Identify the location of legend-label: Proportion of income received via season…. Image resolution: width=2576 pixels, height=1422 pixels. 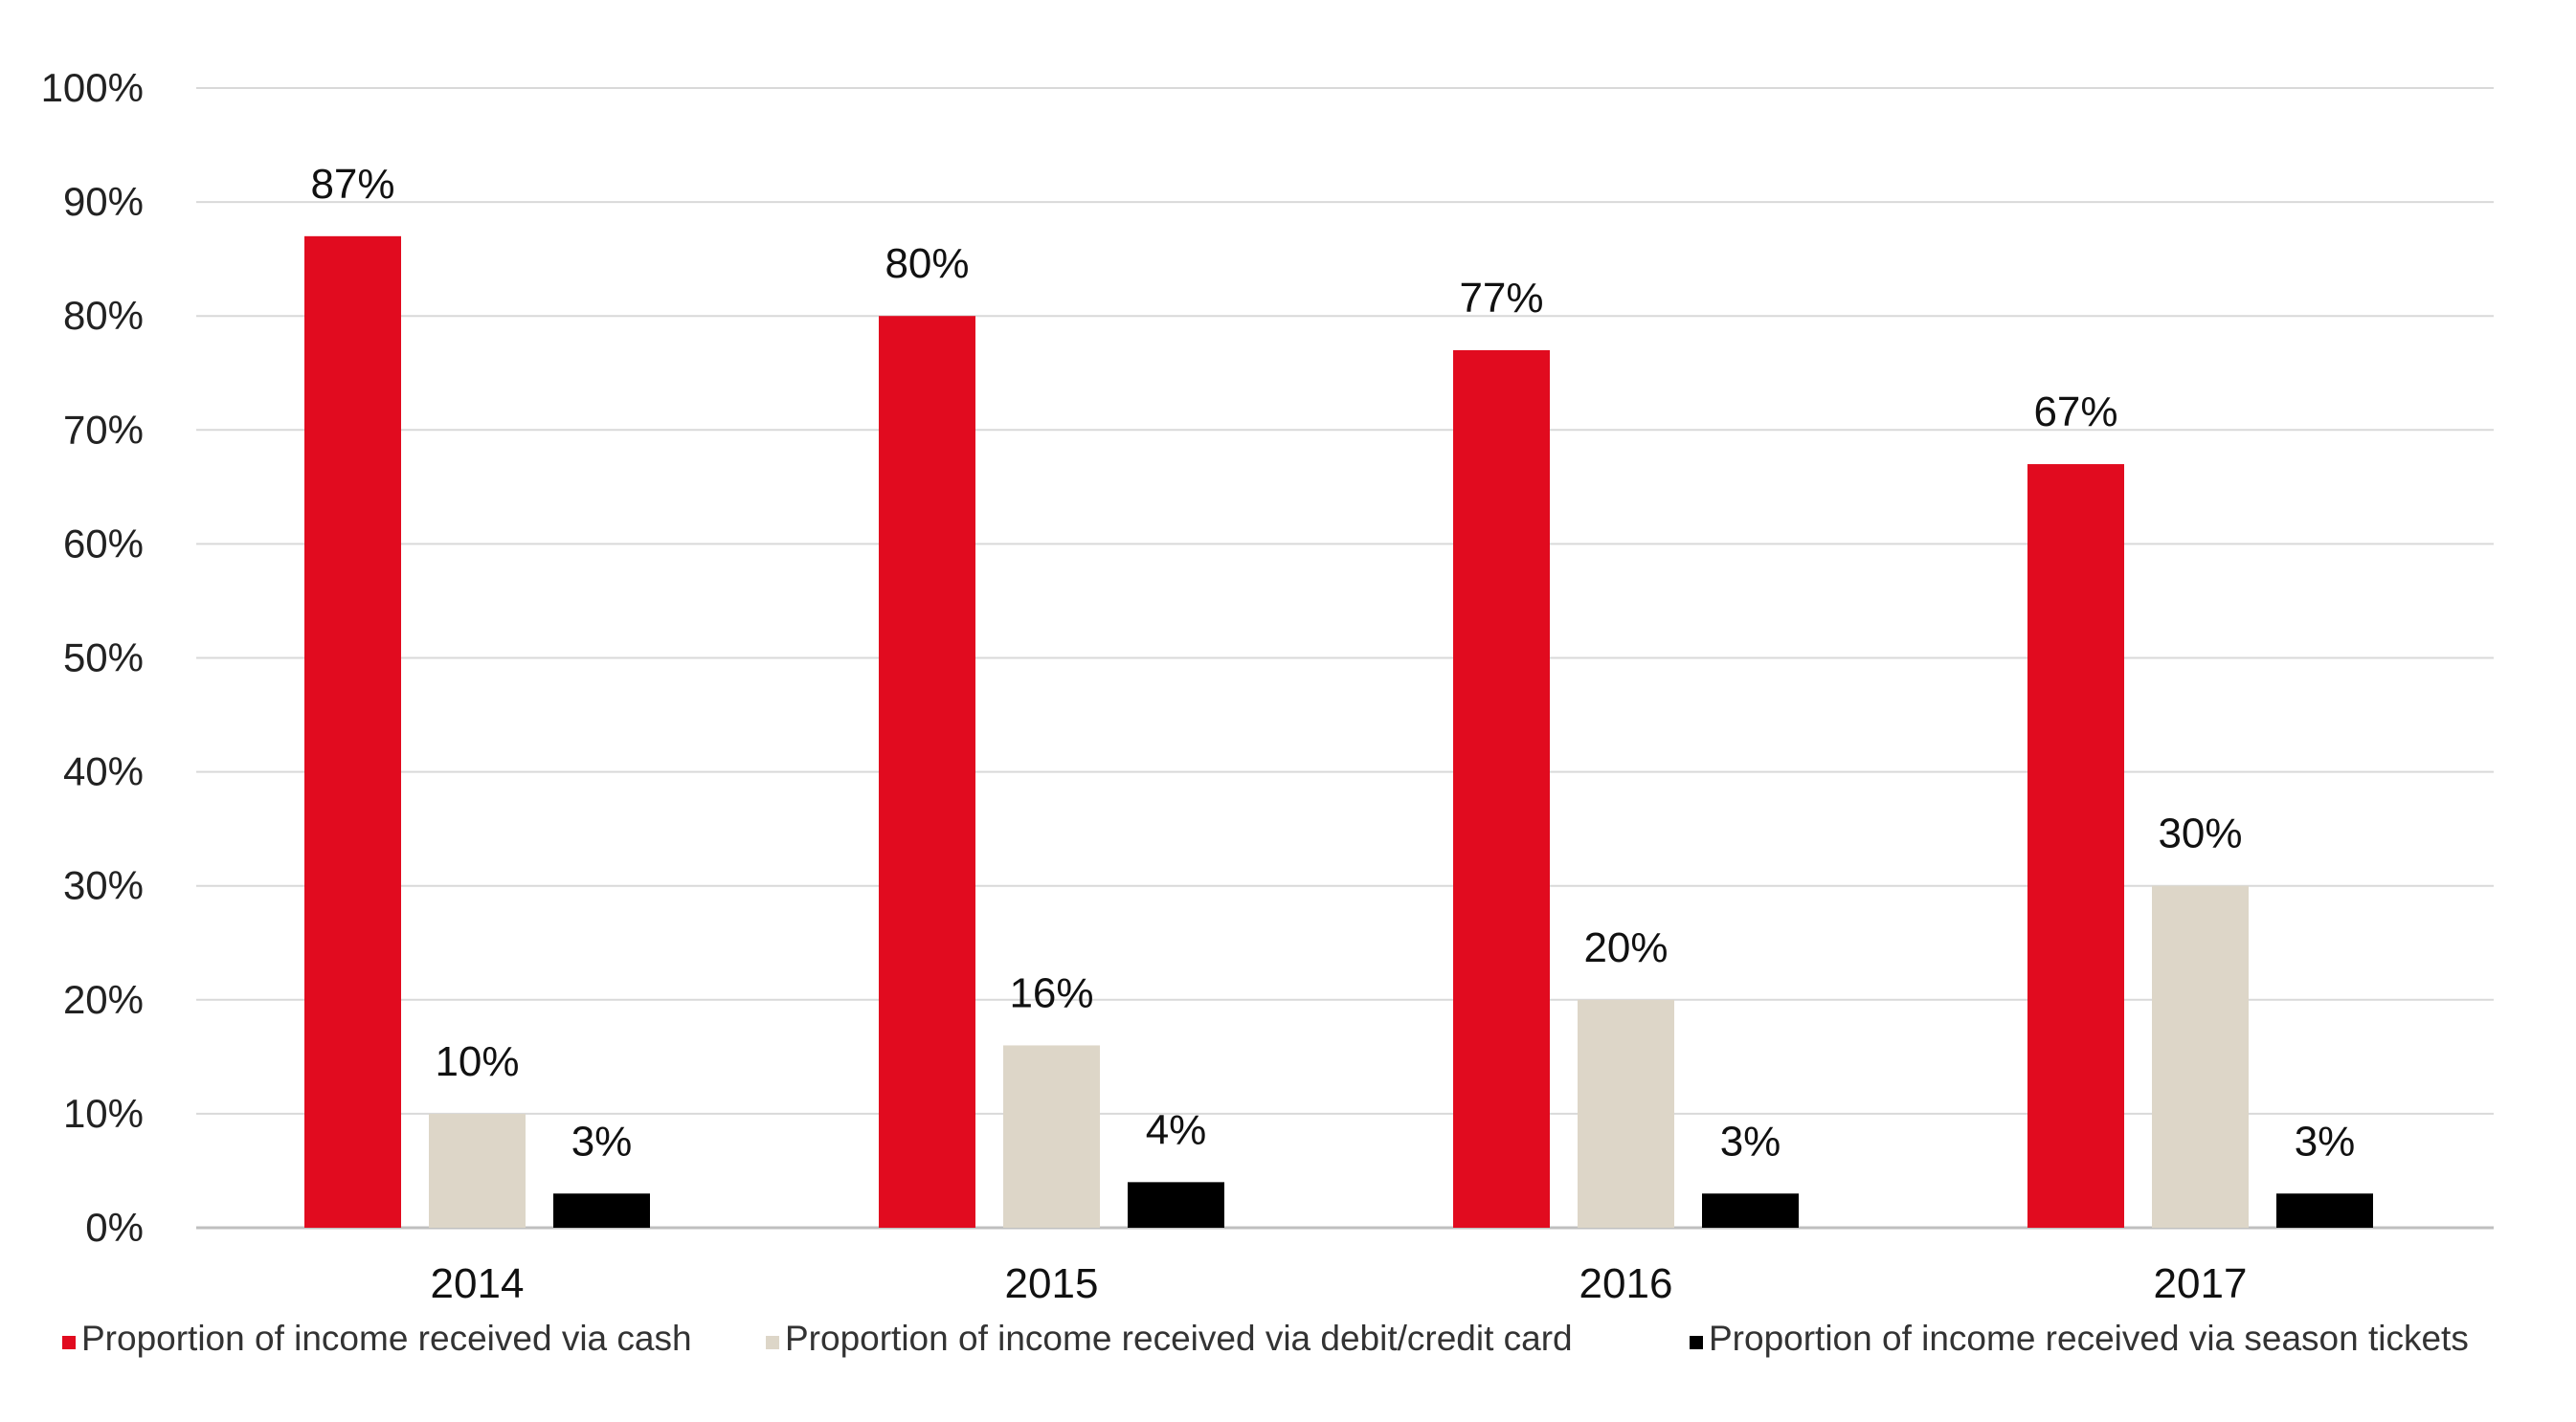
(2089, 1339).